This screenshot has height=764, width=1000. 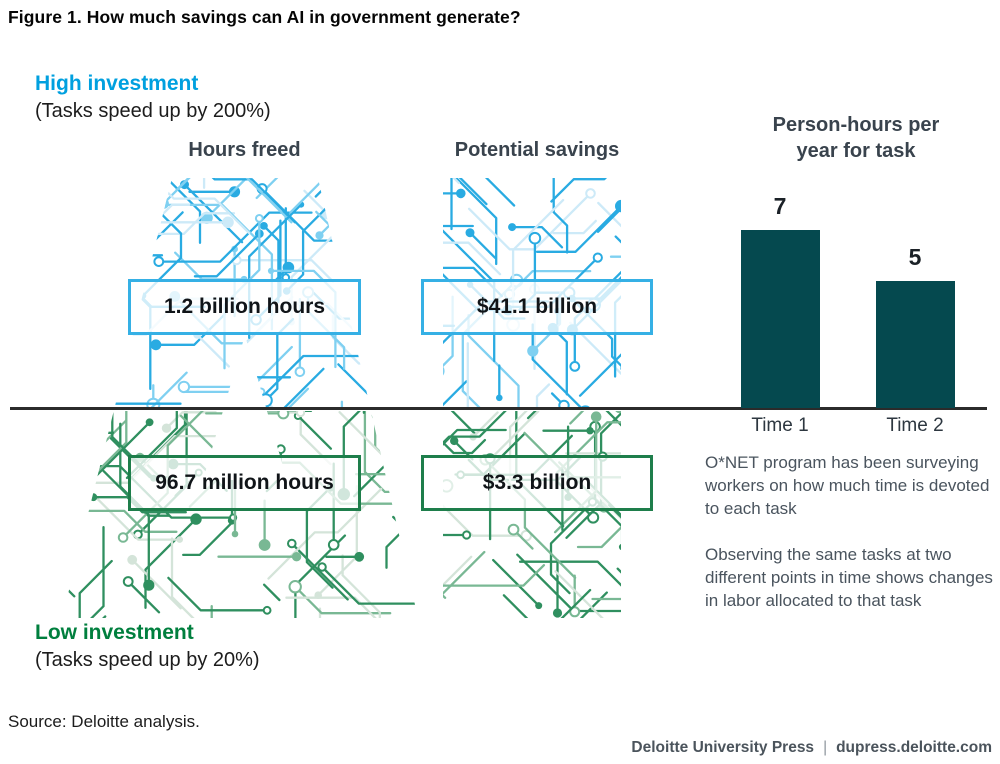 I want to click on axis-tick-time-2: Time 2, so click(x=915, y=425).